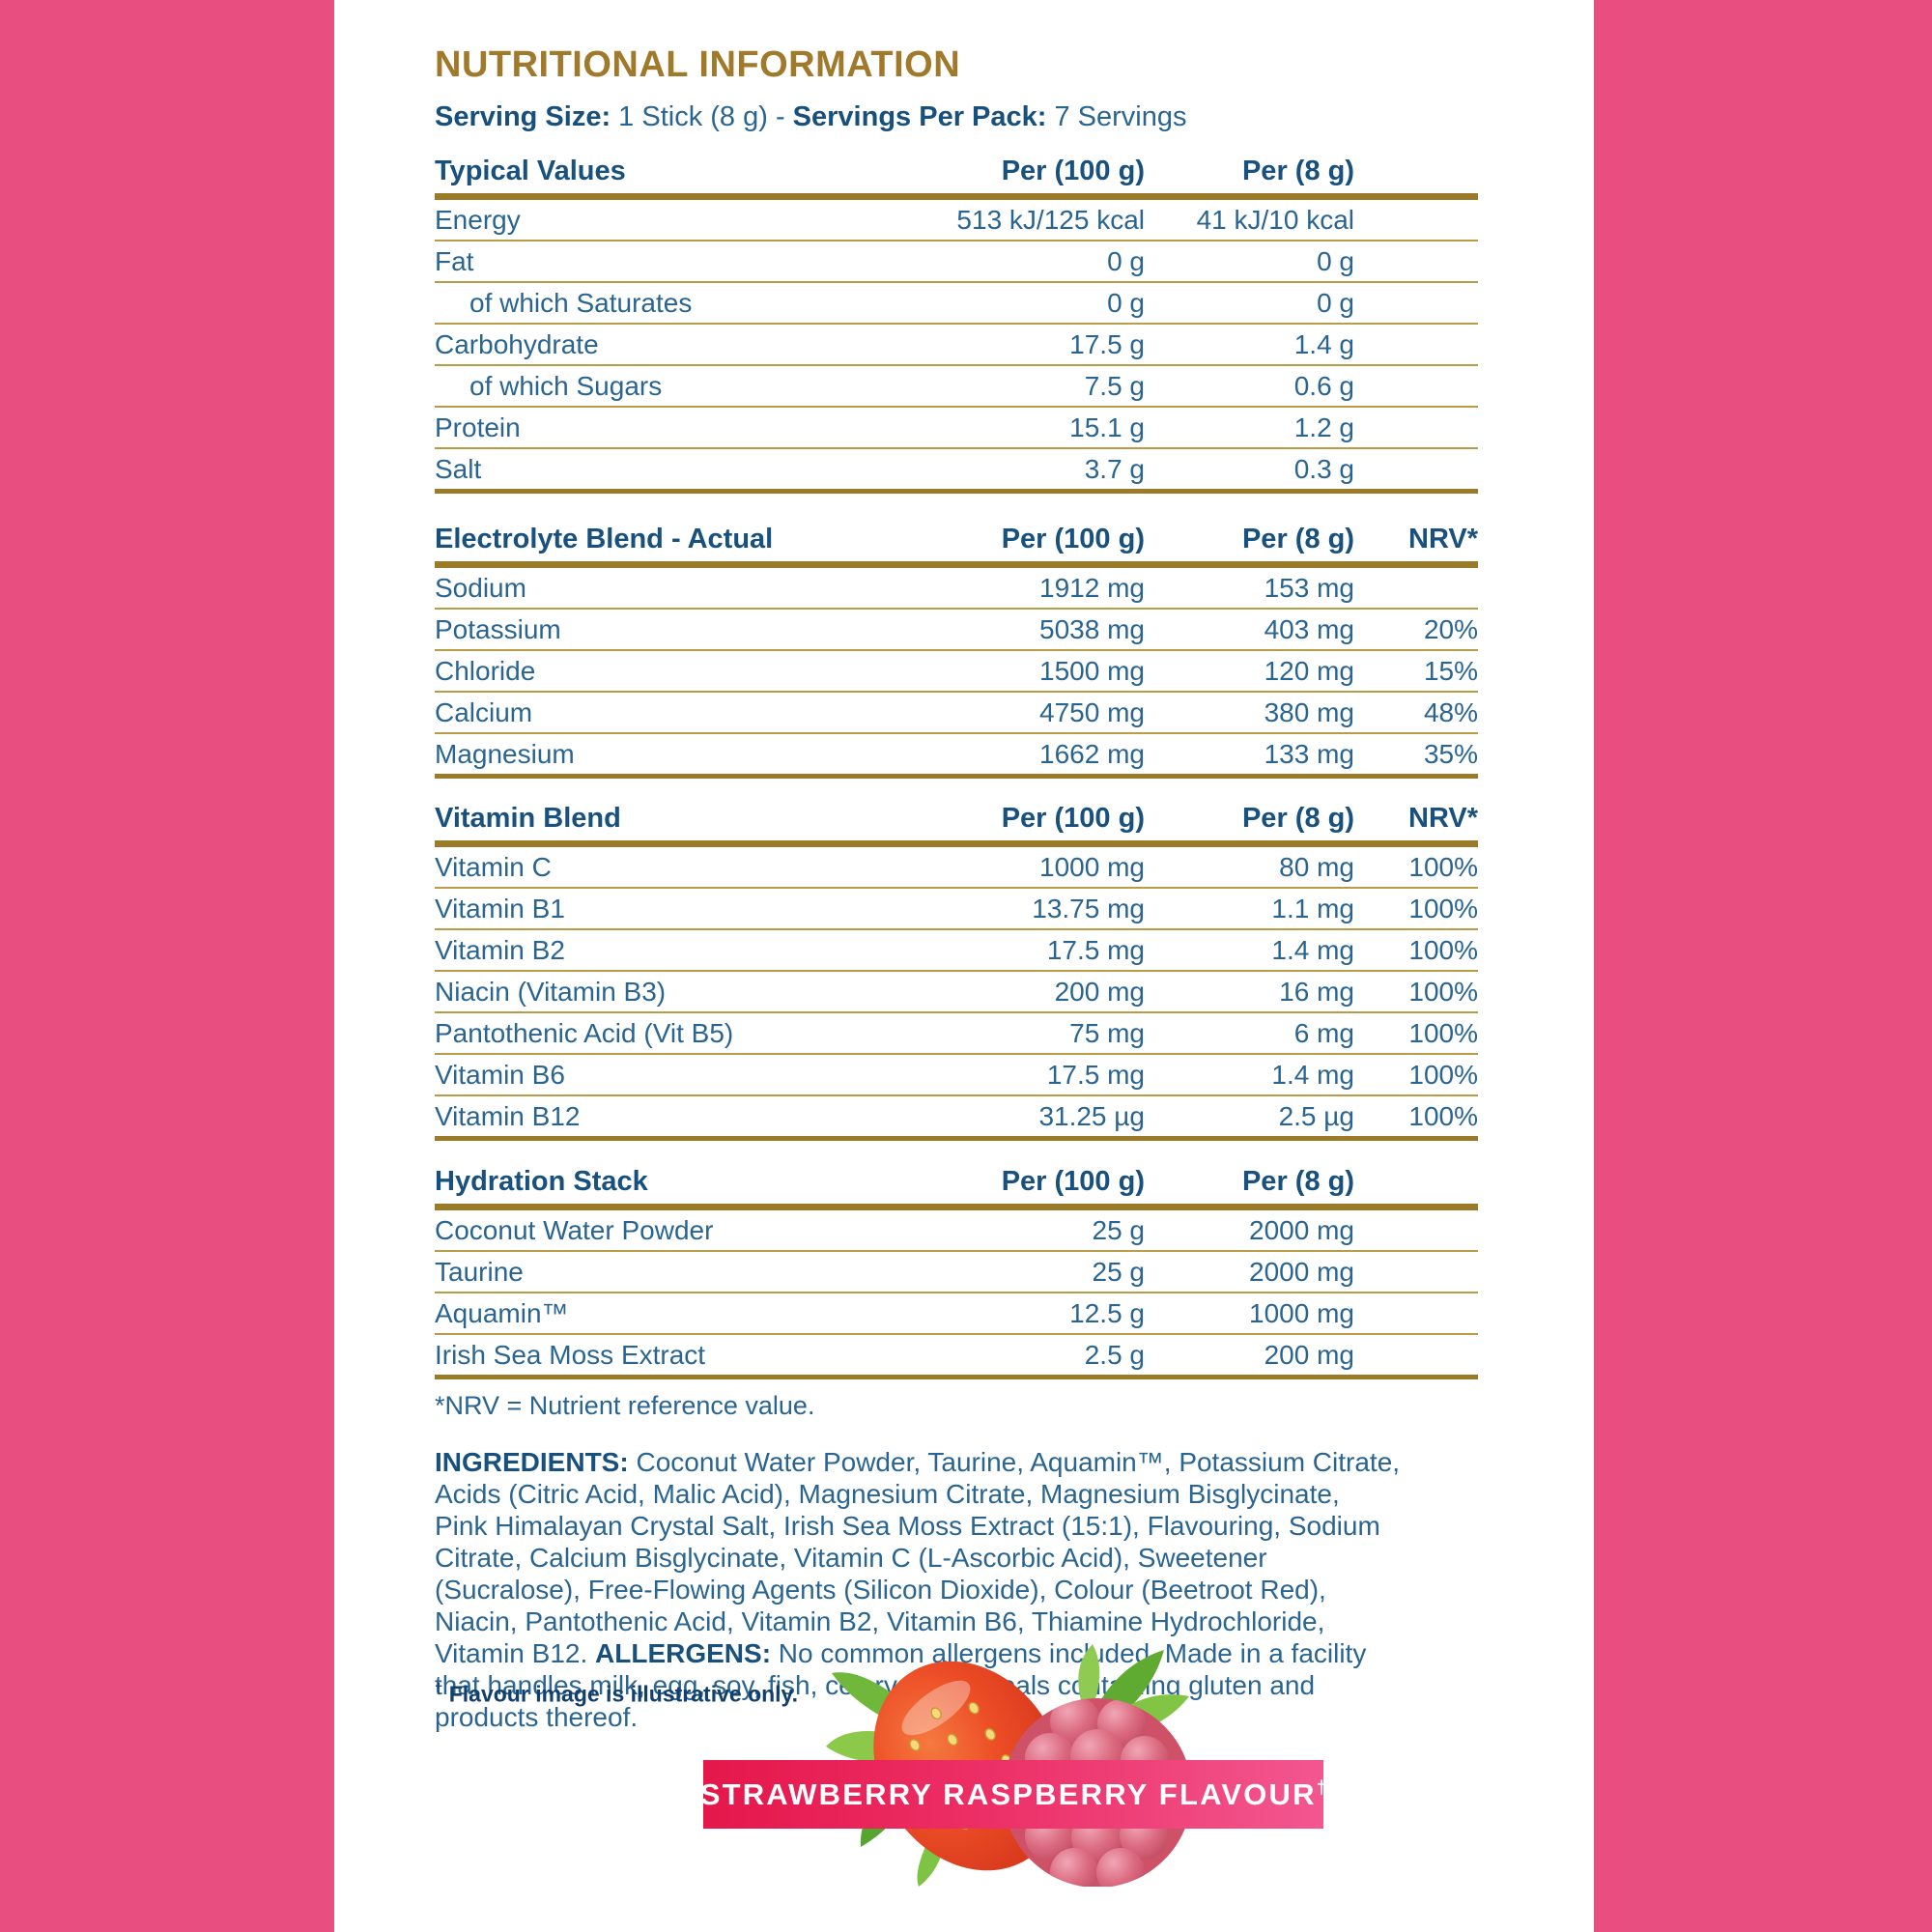  Describe the element at coordinates (1088, 908) in the screenshot. I see `row-value-per100: 13.75 mg` at that location.